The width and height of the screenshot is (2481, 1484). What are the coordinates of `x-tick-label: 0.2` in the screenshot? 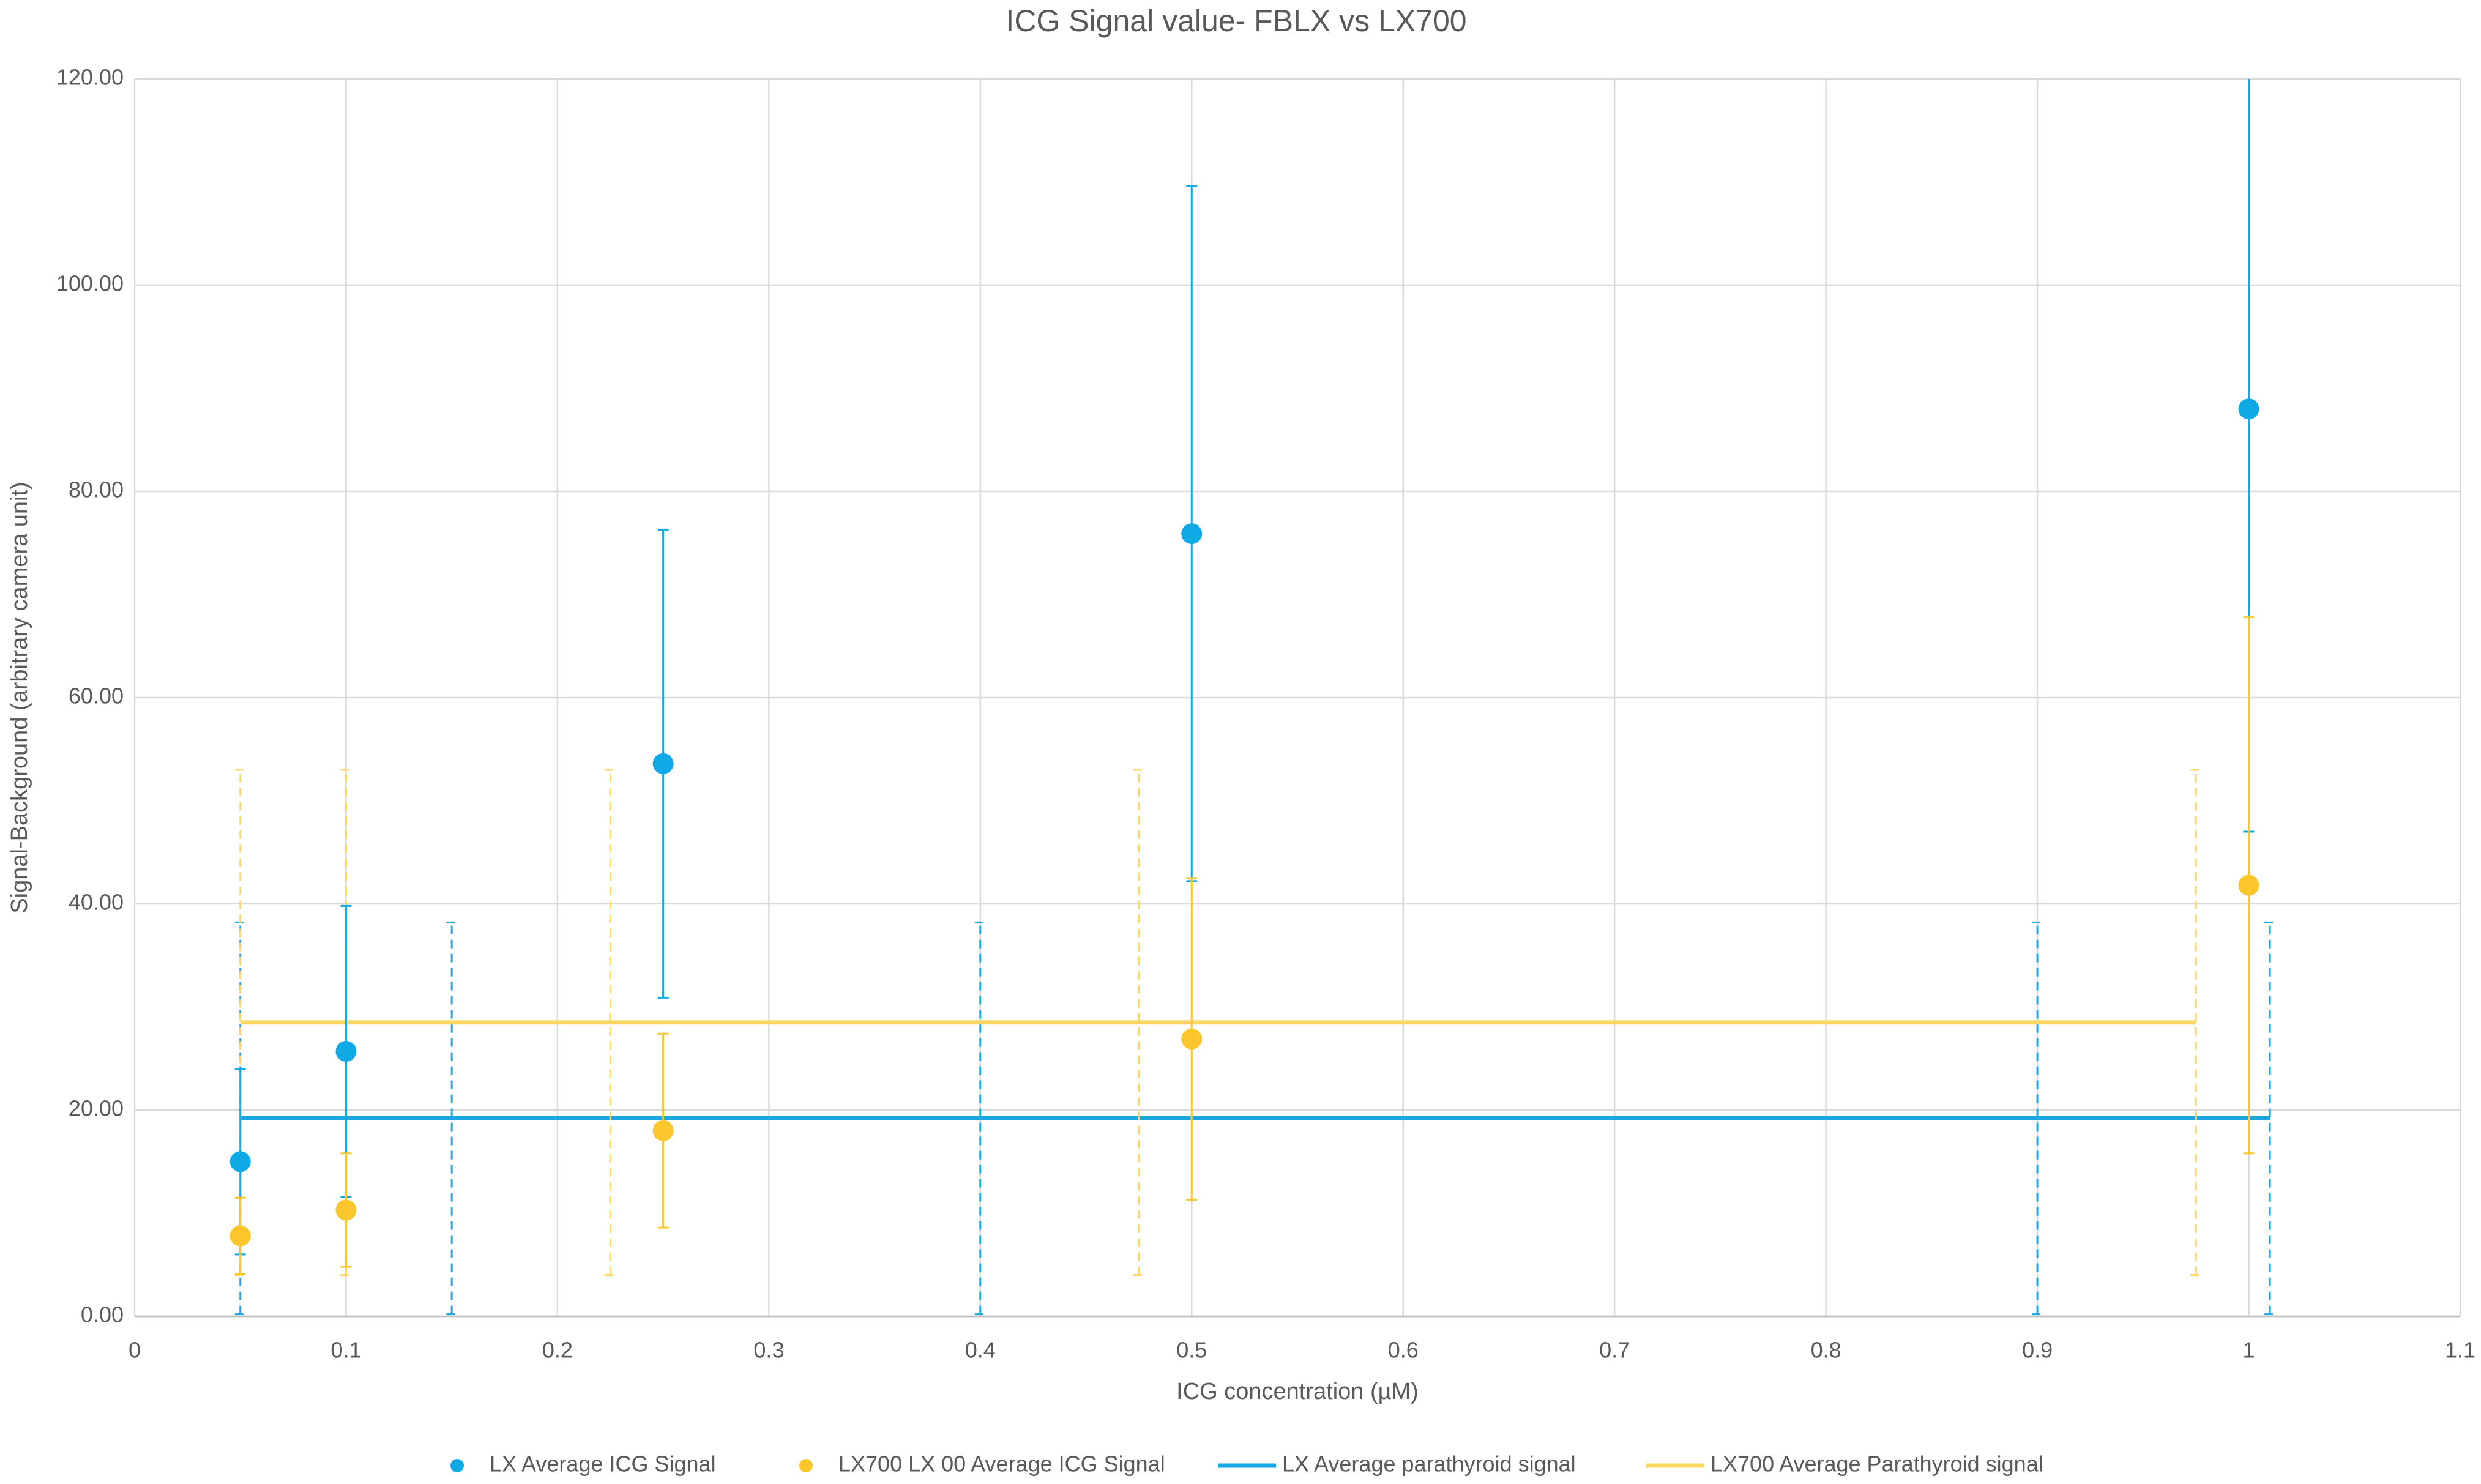 It's located at (557, 1350).